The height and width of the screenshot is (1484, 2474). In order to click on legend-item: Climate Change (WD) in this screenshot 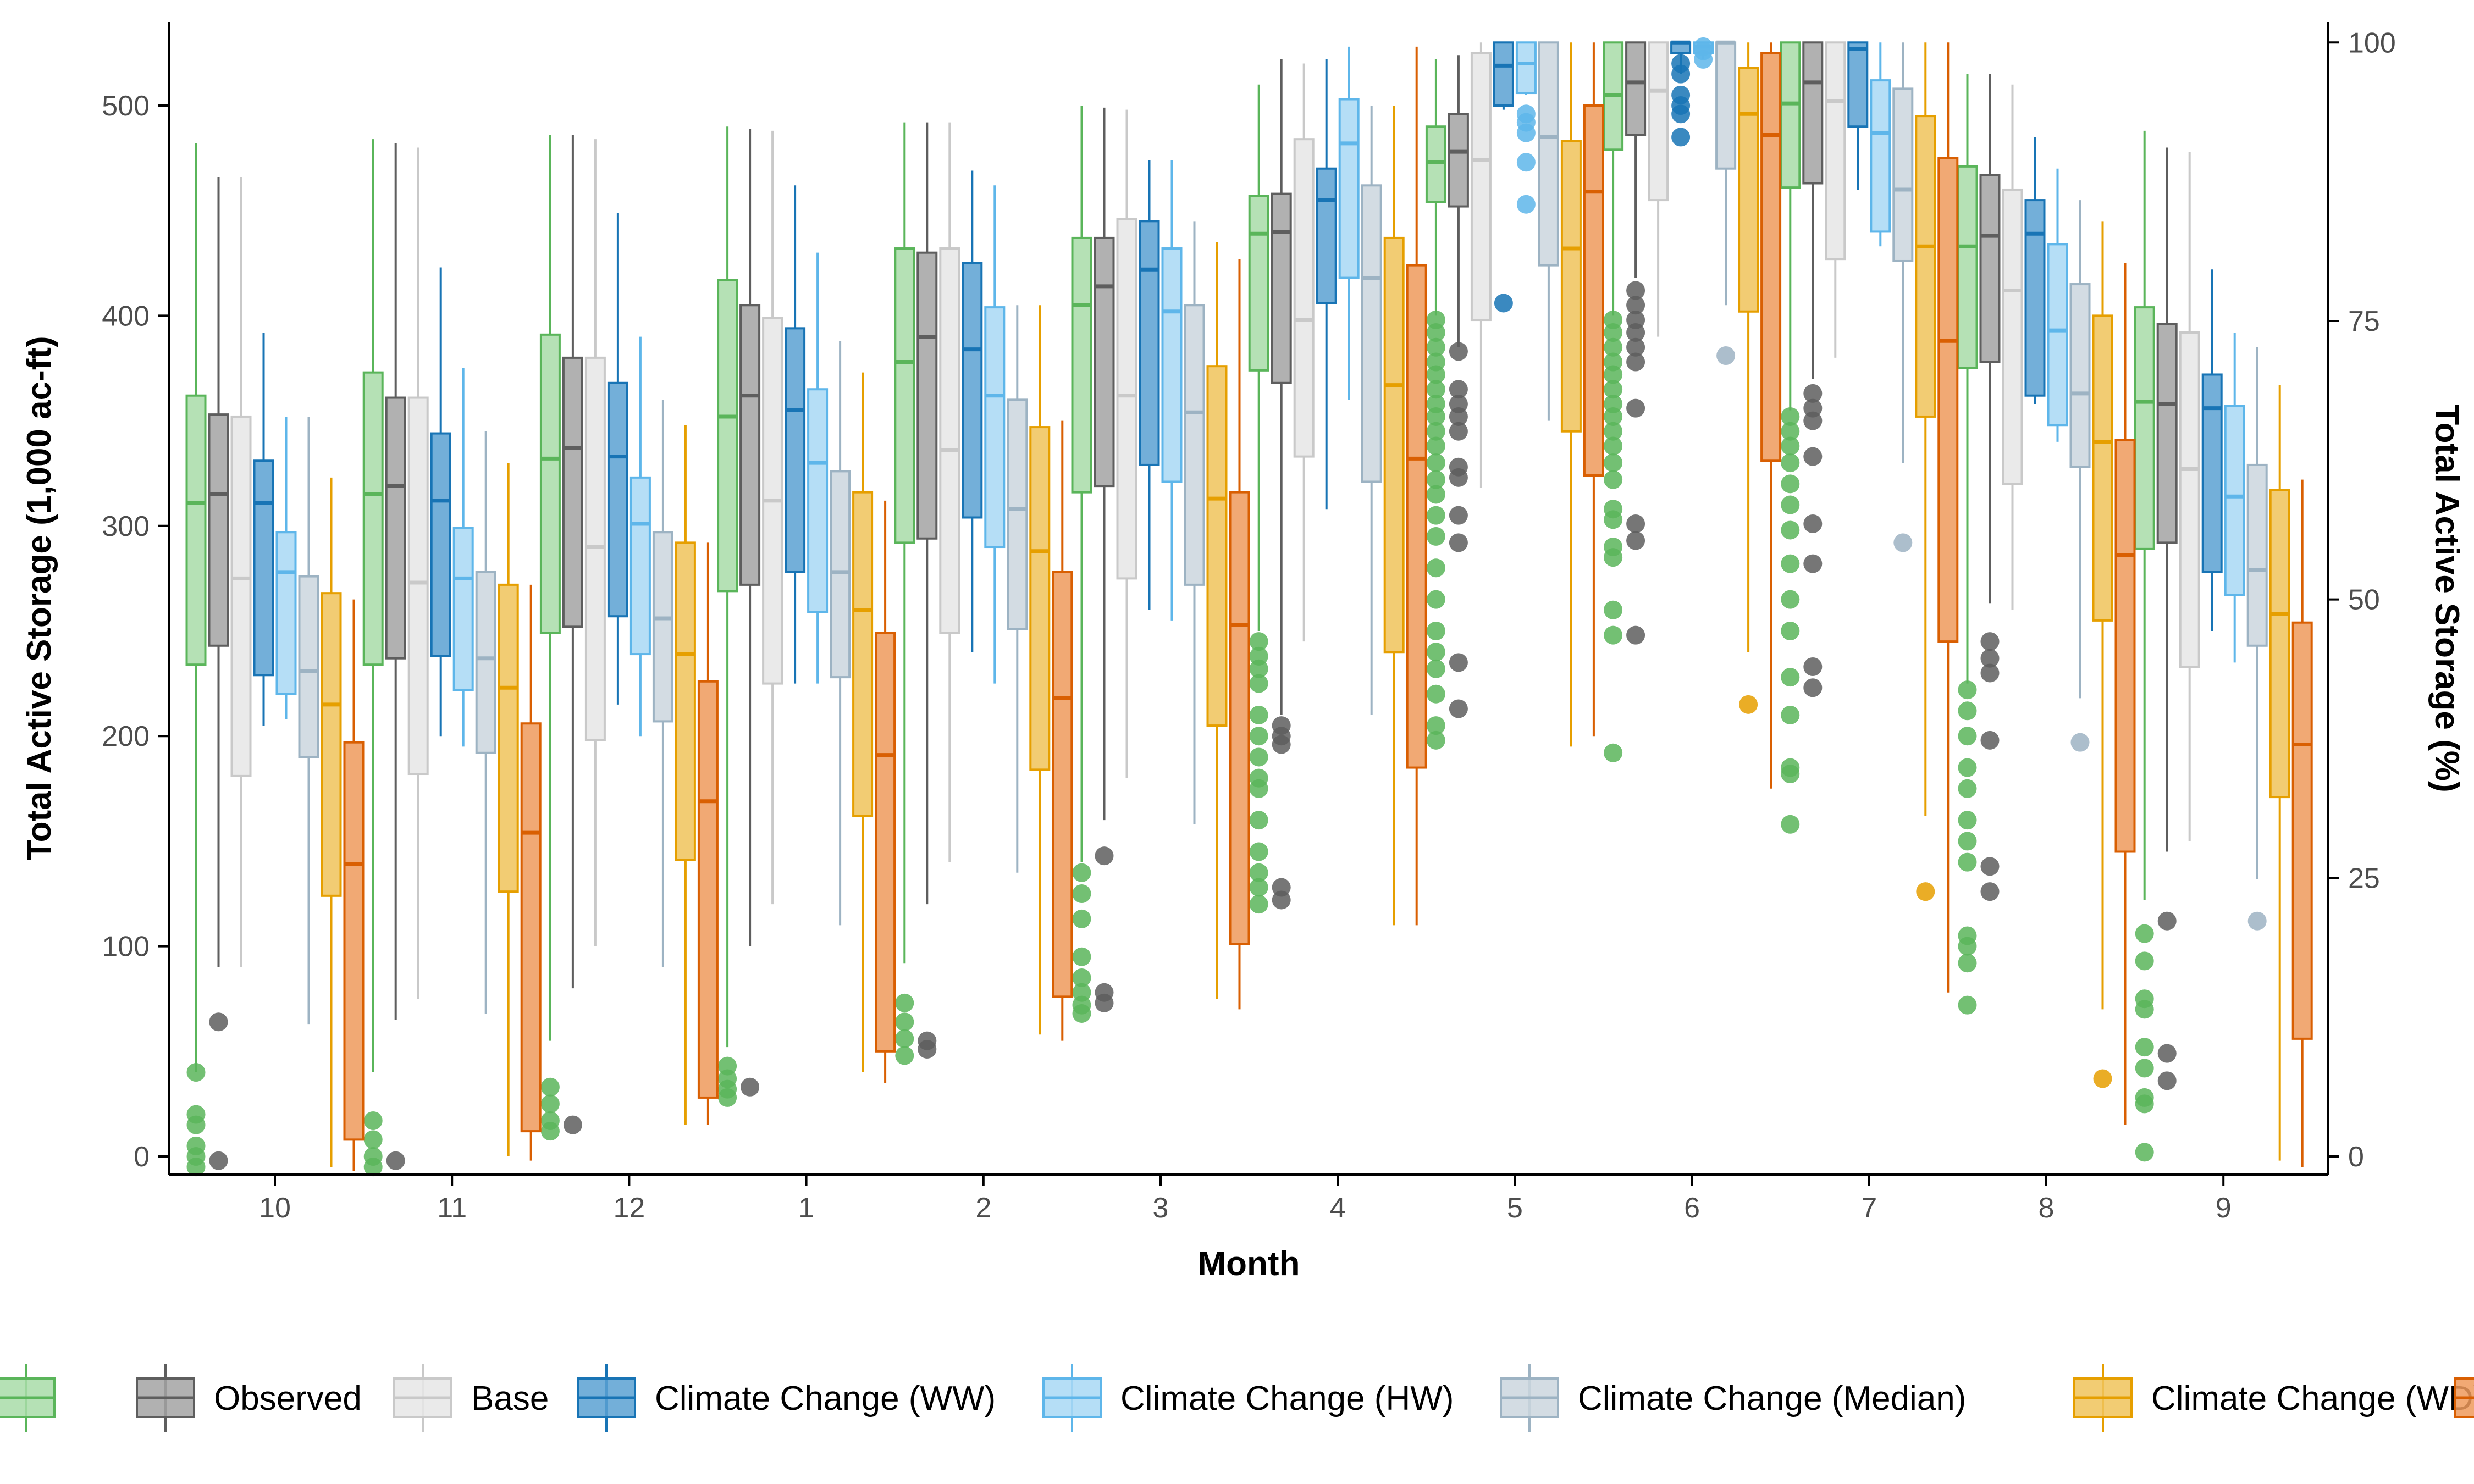, I will do `click(2273, 1398)`.